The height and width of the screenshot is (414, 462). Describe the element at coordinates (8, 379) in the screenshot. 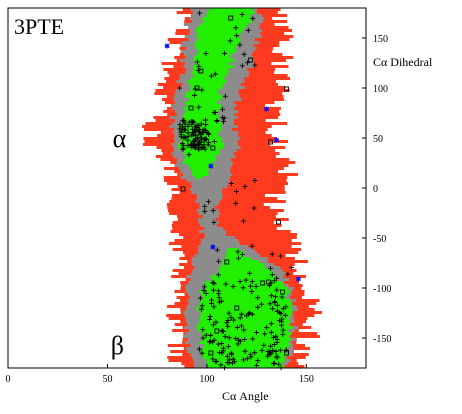

I see `x-tick-label-0: 0` at that location.